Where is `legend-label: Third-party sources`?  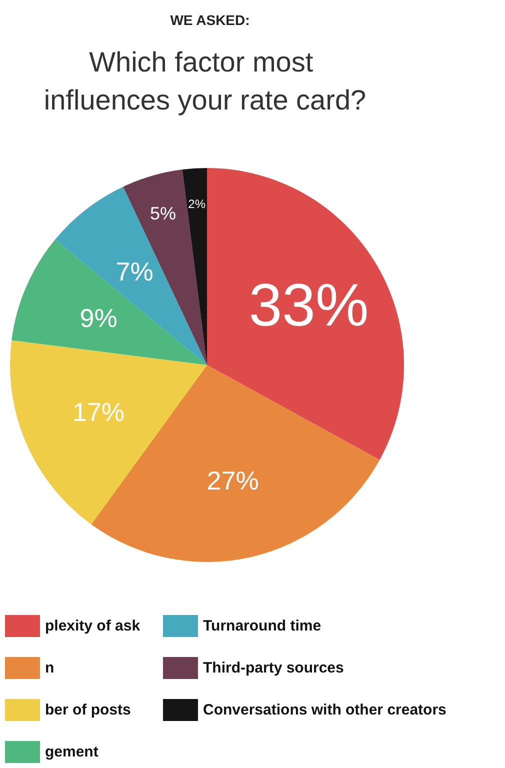 legend-label: Third-party sources is located at coordinates (273, 668).